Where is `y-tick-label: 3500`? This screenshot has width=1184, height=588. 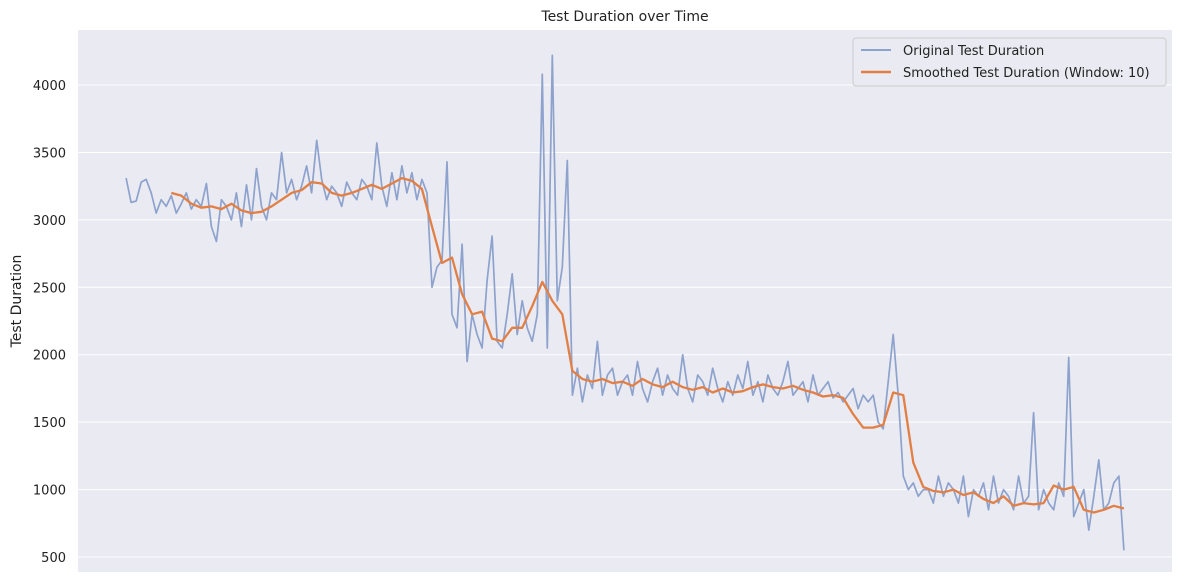
y-tick-label: 3500 is located at coordinates (49, 153).